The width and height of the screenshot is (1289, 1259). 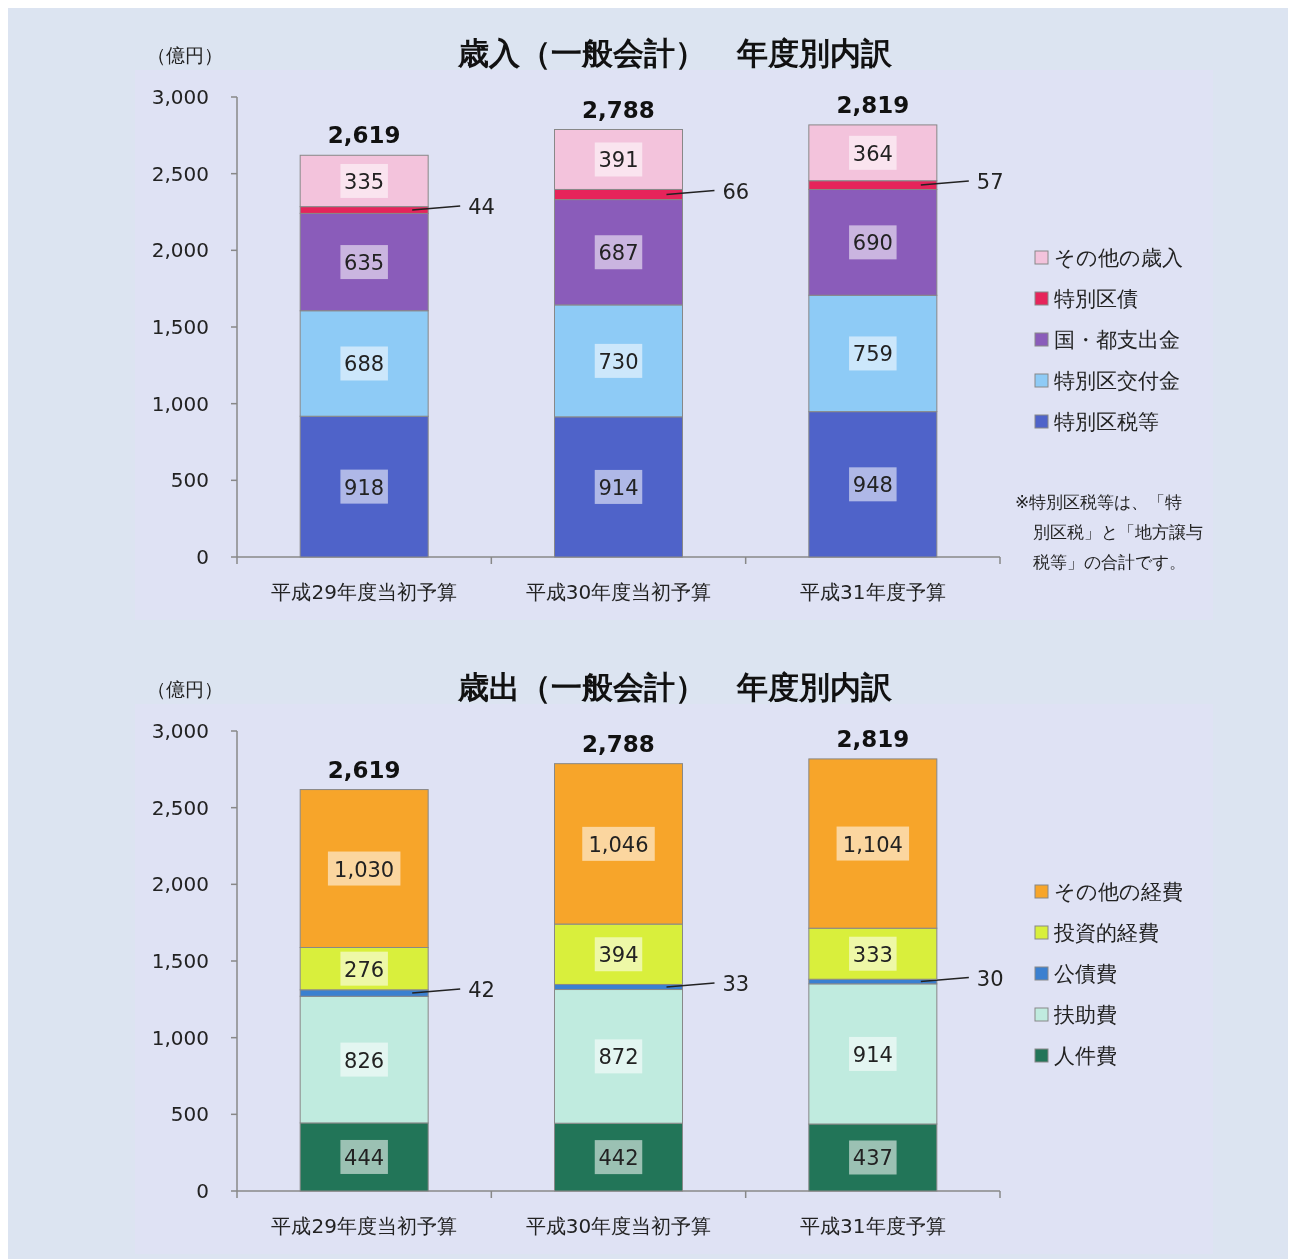 What do you see at coordinates (618, 361) in the screenshot?
I see `data-label: 730` at bounding box center [618, 361].